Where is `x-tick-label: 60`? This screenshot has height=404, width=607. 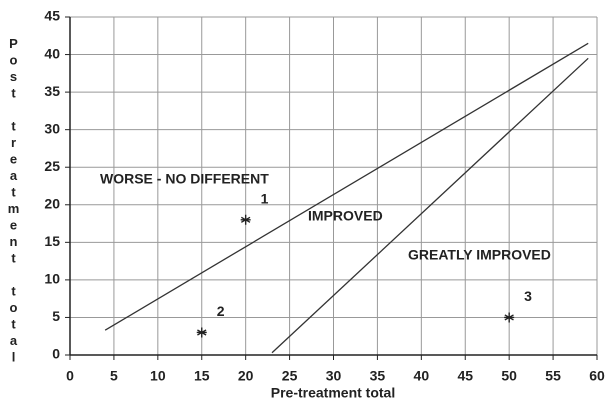 x-tick-label: 60 is located at coordinates (597, 376).